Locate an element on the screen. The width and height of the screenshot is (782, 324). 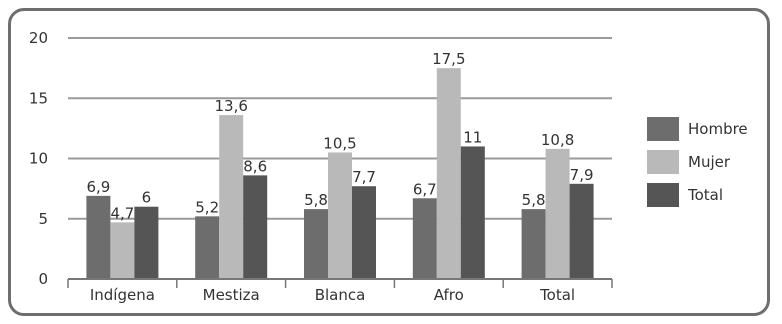
data-label: 6,9 is located at coordinates (98, 187).